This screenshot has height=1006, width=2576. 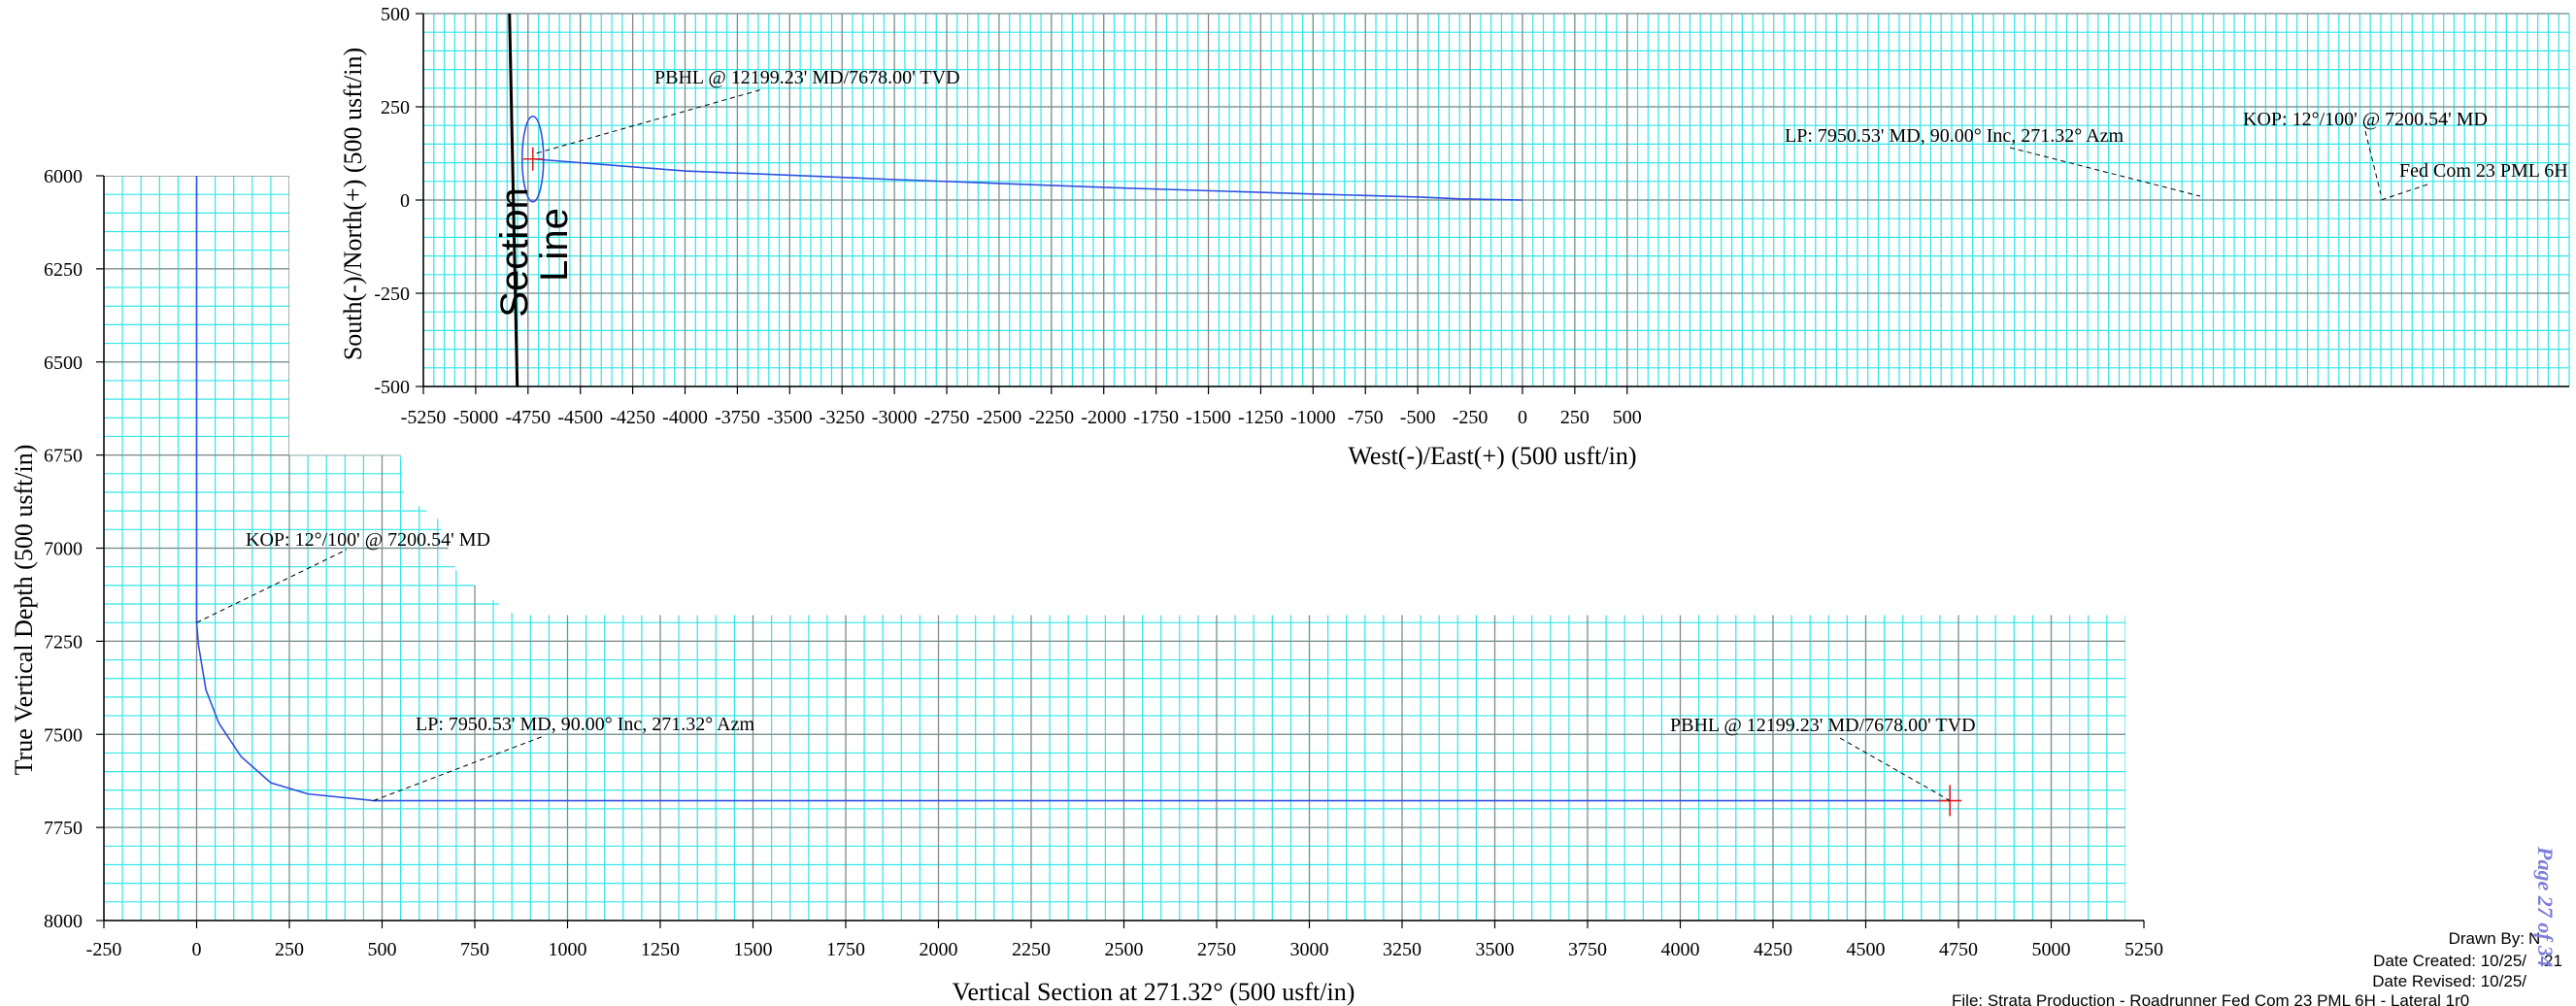 What do you see at coordinates (64, 176) in the screenshot?
I see `section-y-tick-label: 6000` at bounding box center [64, 176].